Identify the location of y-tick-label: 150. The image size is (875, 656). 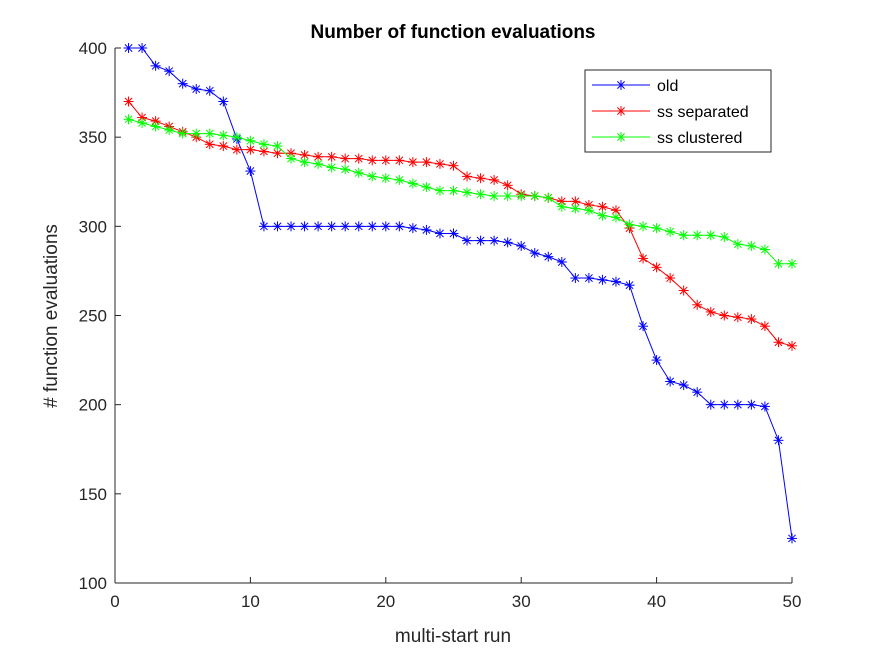
(93, 494).